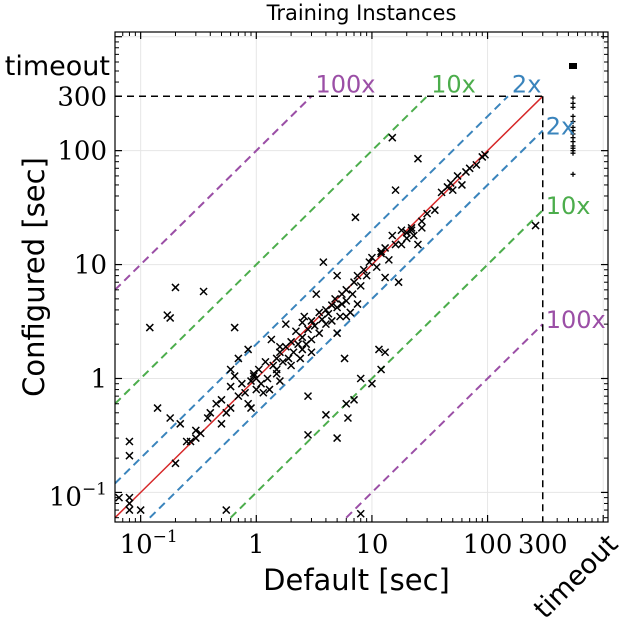 The height and width of the screenshot is (627, 623). I want to click on x-tick-label: 100, so click(488, 545).